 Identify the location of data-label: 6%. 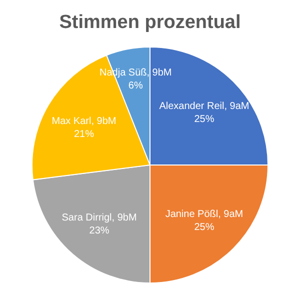
(135, 86).